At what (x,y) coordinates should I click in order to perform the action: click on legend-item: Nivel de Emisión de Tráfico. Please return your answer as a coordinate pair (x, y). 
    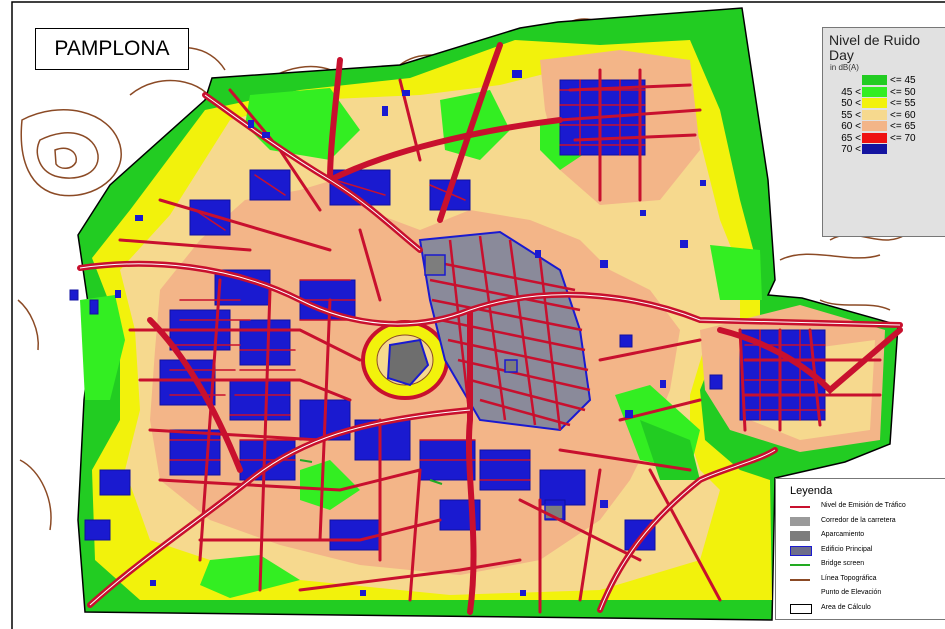
    Looking at the image, I should click on (860, 508).